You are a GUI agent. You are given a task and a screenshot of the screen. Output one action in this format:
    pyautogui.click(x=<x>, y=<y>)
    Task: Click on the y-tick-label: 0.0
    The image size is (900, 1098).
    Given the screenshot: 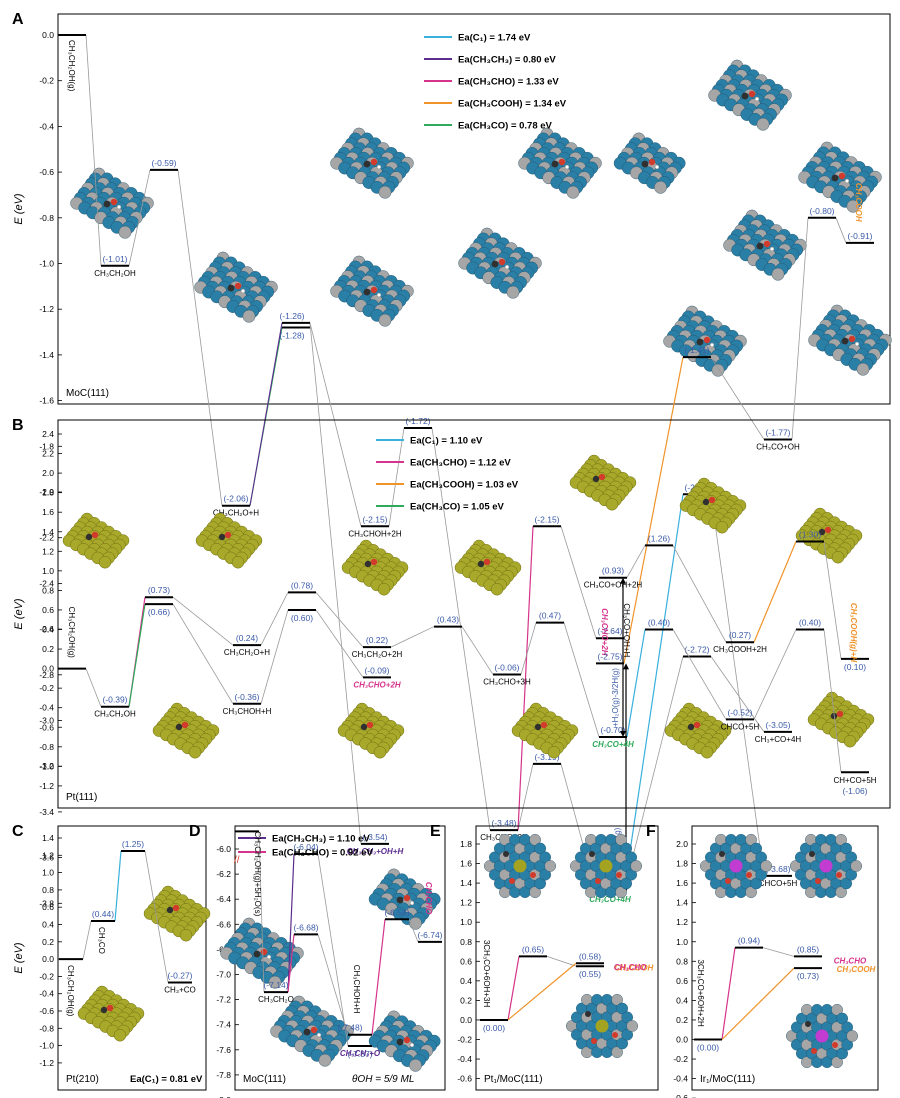 What is the action you would take?
    pyautogui.click(x=48, y=35)
    